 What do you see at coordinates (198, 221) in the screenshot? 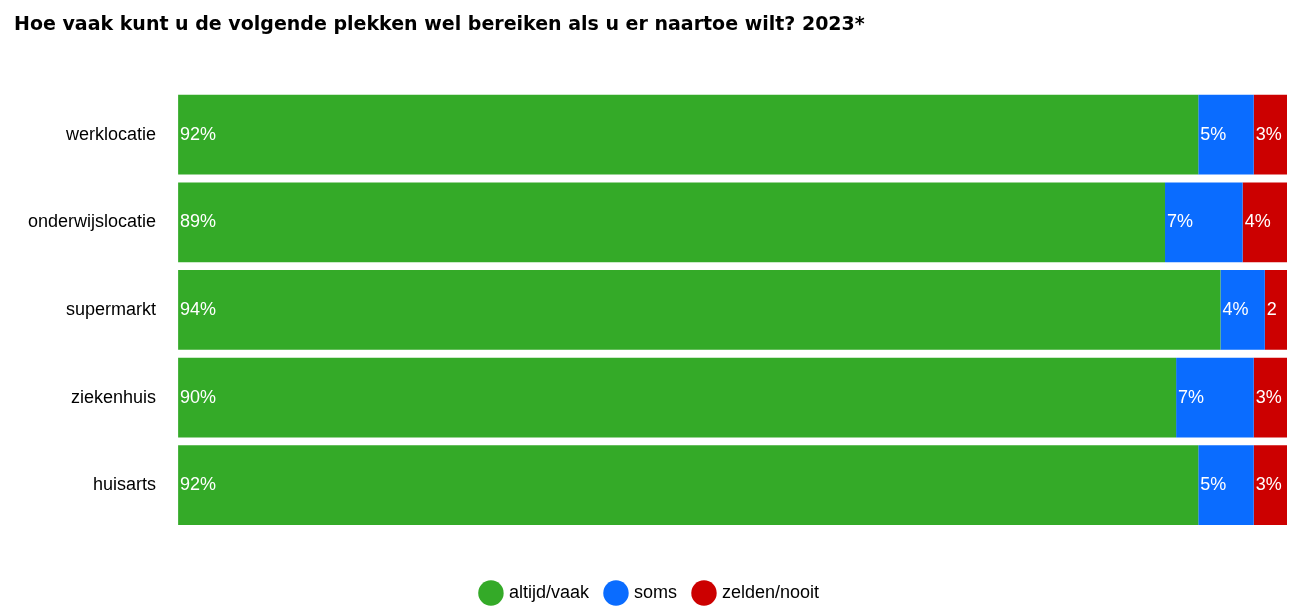
I see `data-label: 89%` at bounding box center [198, 221].